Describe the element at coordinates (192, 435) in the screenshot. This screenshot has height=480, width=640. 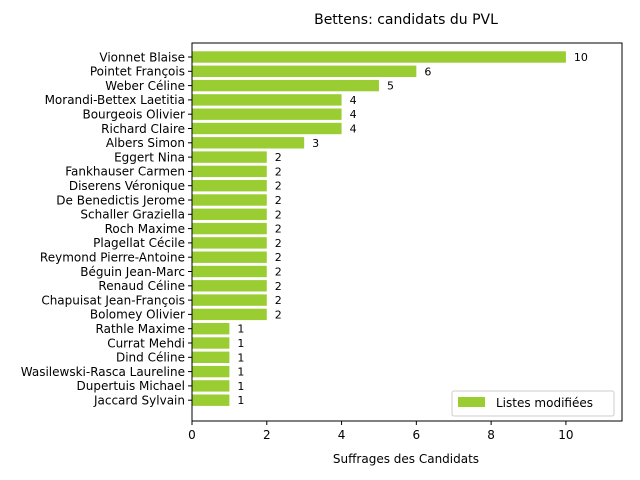
I see `x-tick-label: 0` at that location.